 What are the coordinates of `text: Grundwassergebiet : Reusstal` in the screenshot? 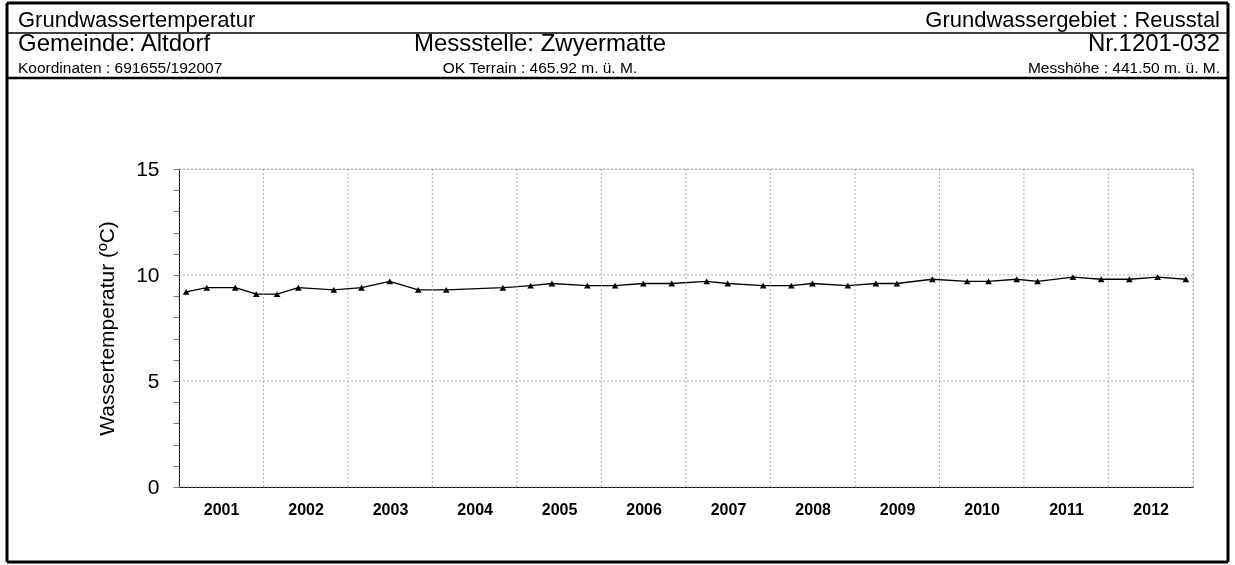 It's located at (1072, 19).